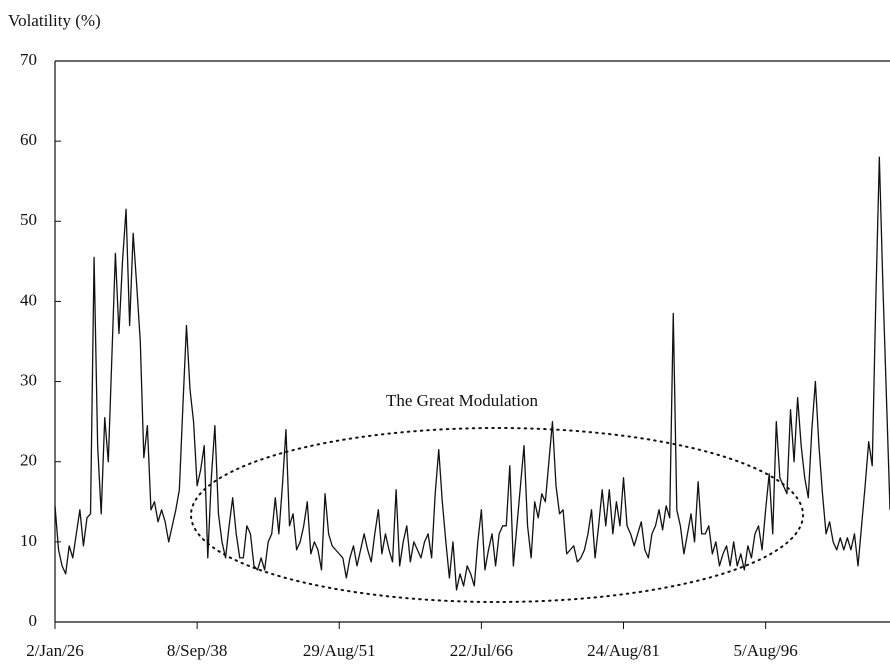  Describe the element at coordinates (197, 650) in the screenshot. I see `x-tick-label: 8/Sep/38` at that location.